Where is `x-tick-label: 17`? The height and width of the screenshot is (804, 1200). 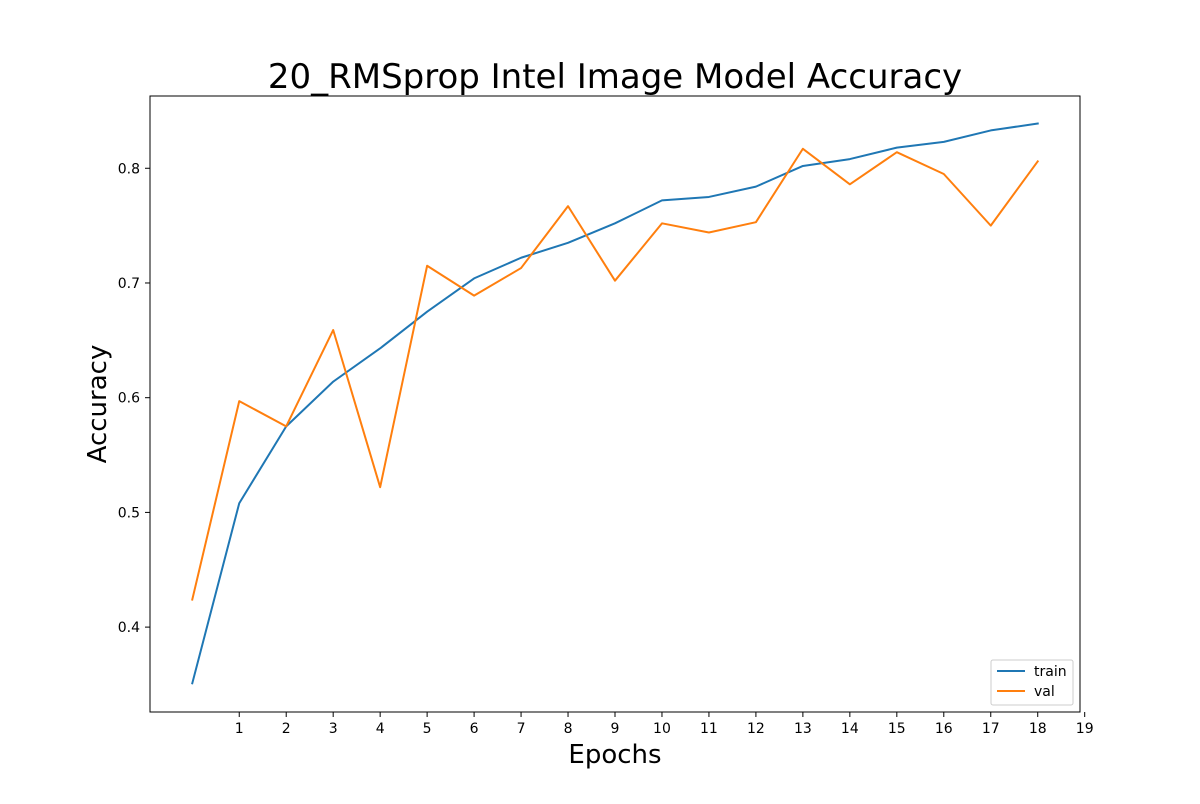 x-tick-label: 17 is located at coordinates (991, 729).